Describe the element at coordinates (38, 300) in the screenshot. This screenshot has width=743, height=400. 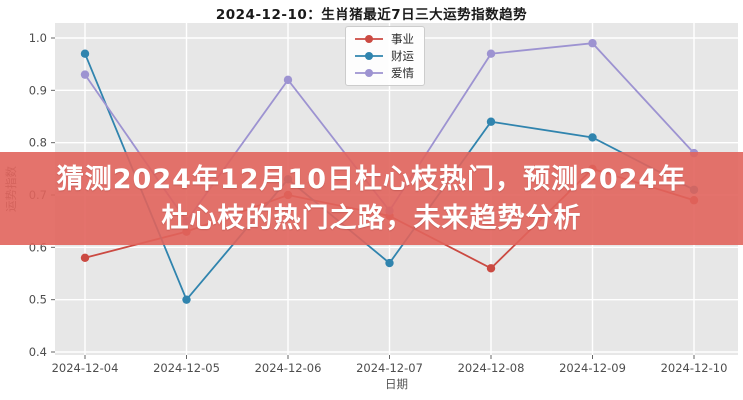
I see `y-tick-label: 0.5` at that location.